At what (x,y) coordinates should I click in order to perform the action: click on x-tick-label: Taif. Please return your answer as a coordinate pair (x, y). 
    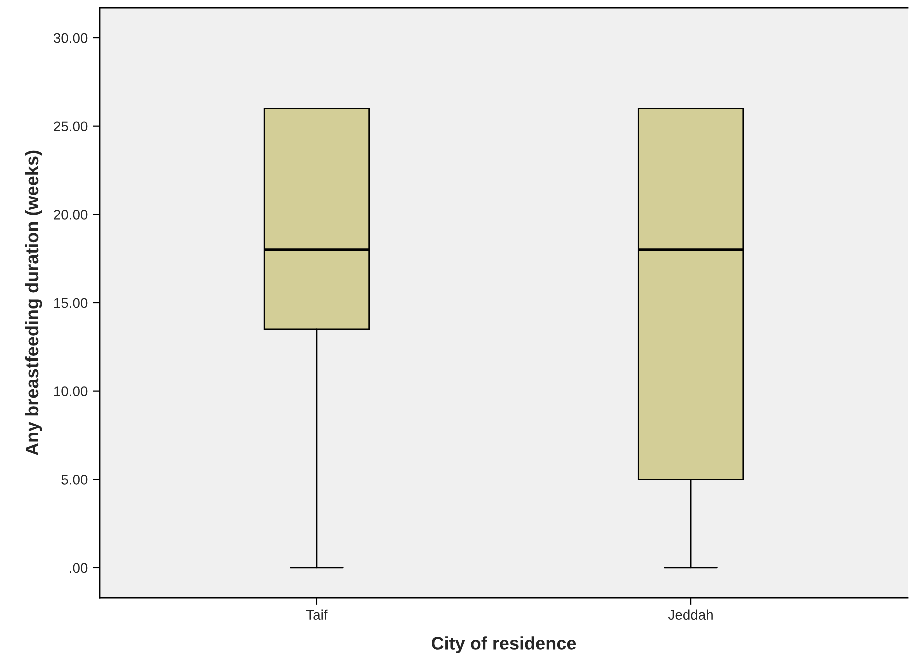
    Looking at the image, I should click on (317, 615).